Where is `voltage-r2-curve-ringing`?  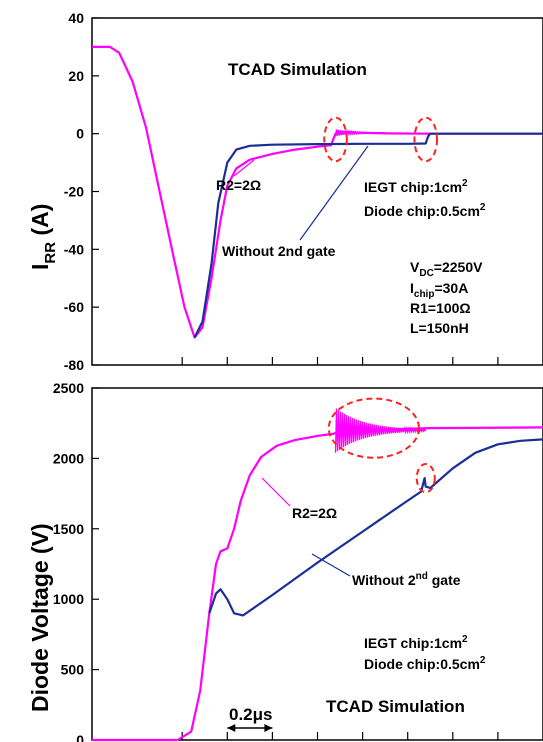
voltage-r2-curve-ringing is located at coordinates (380, 430).